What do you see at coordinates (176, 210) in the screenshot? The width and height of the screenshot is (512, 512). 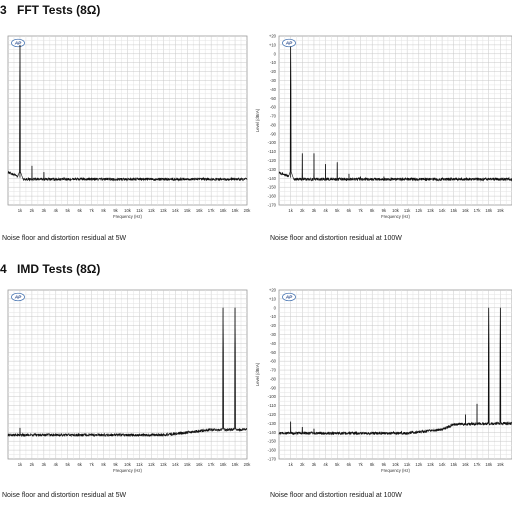 I see `x-tick-label: 14k` at bounding box center [176, 210].